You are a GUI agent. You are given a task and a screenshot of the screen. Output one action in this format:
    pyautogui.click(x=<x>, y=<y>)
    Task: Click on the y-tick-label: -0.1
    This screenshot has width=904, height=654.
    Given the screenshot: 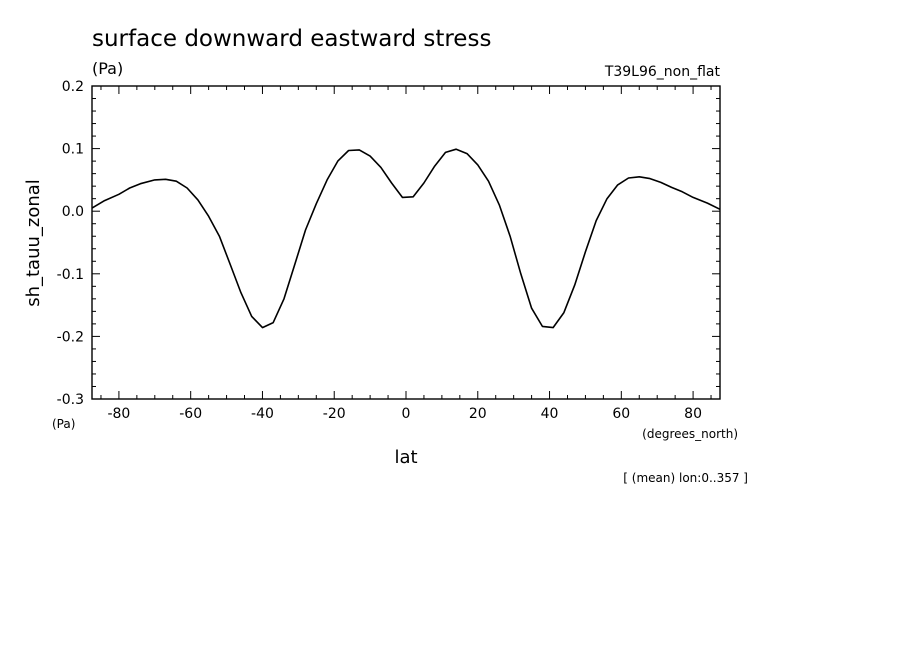 What is the action you would take?
    pyautogui.click(x=70, y=275)
    